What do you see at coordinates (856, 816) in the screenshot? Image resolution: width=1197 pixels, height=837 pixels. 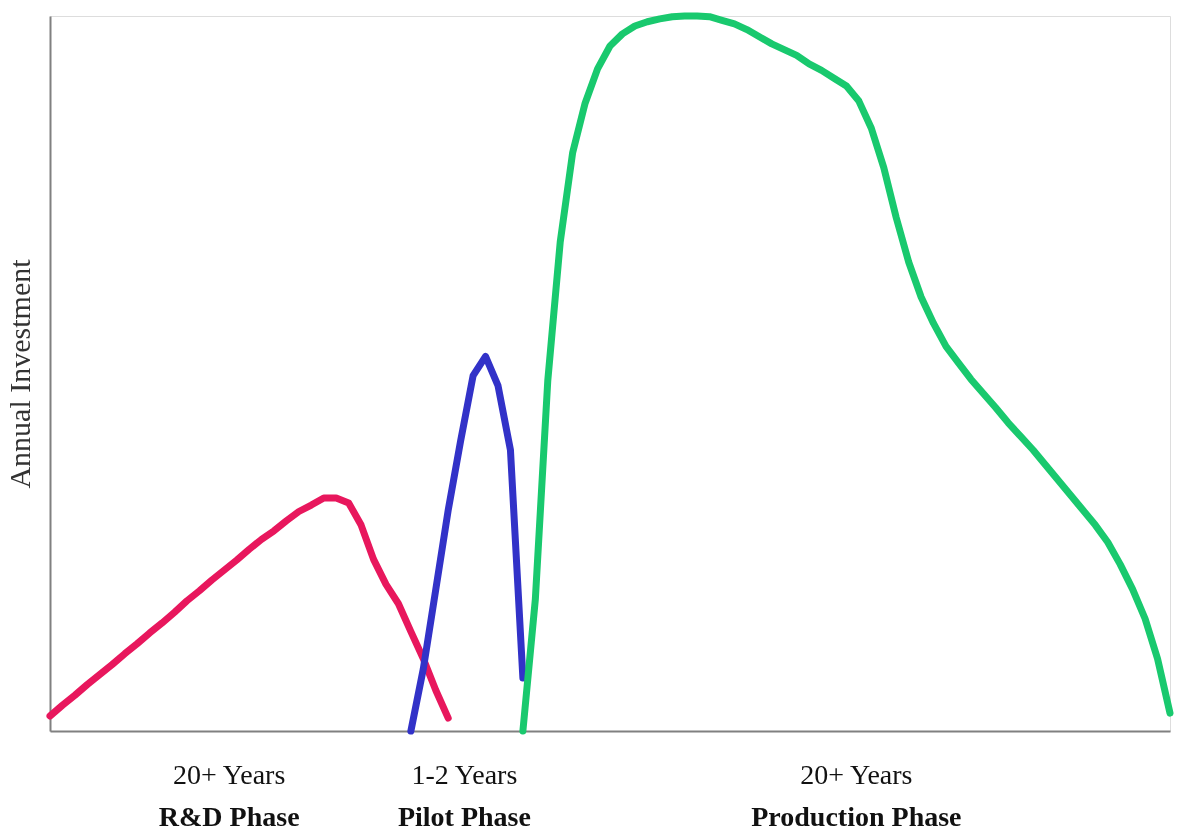 I see `text: Production Phase` at bounding box center [856, 816].